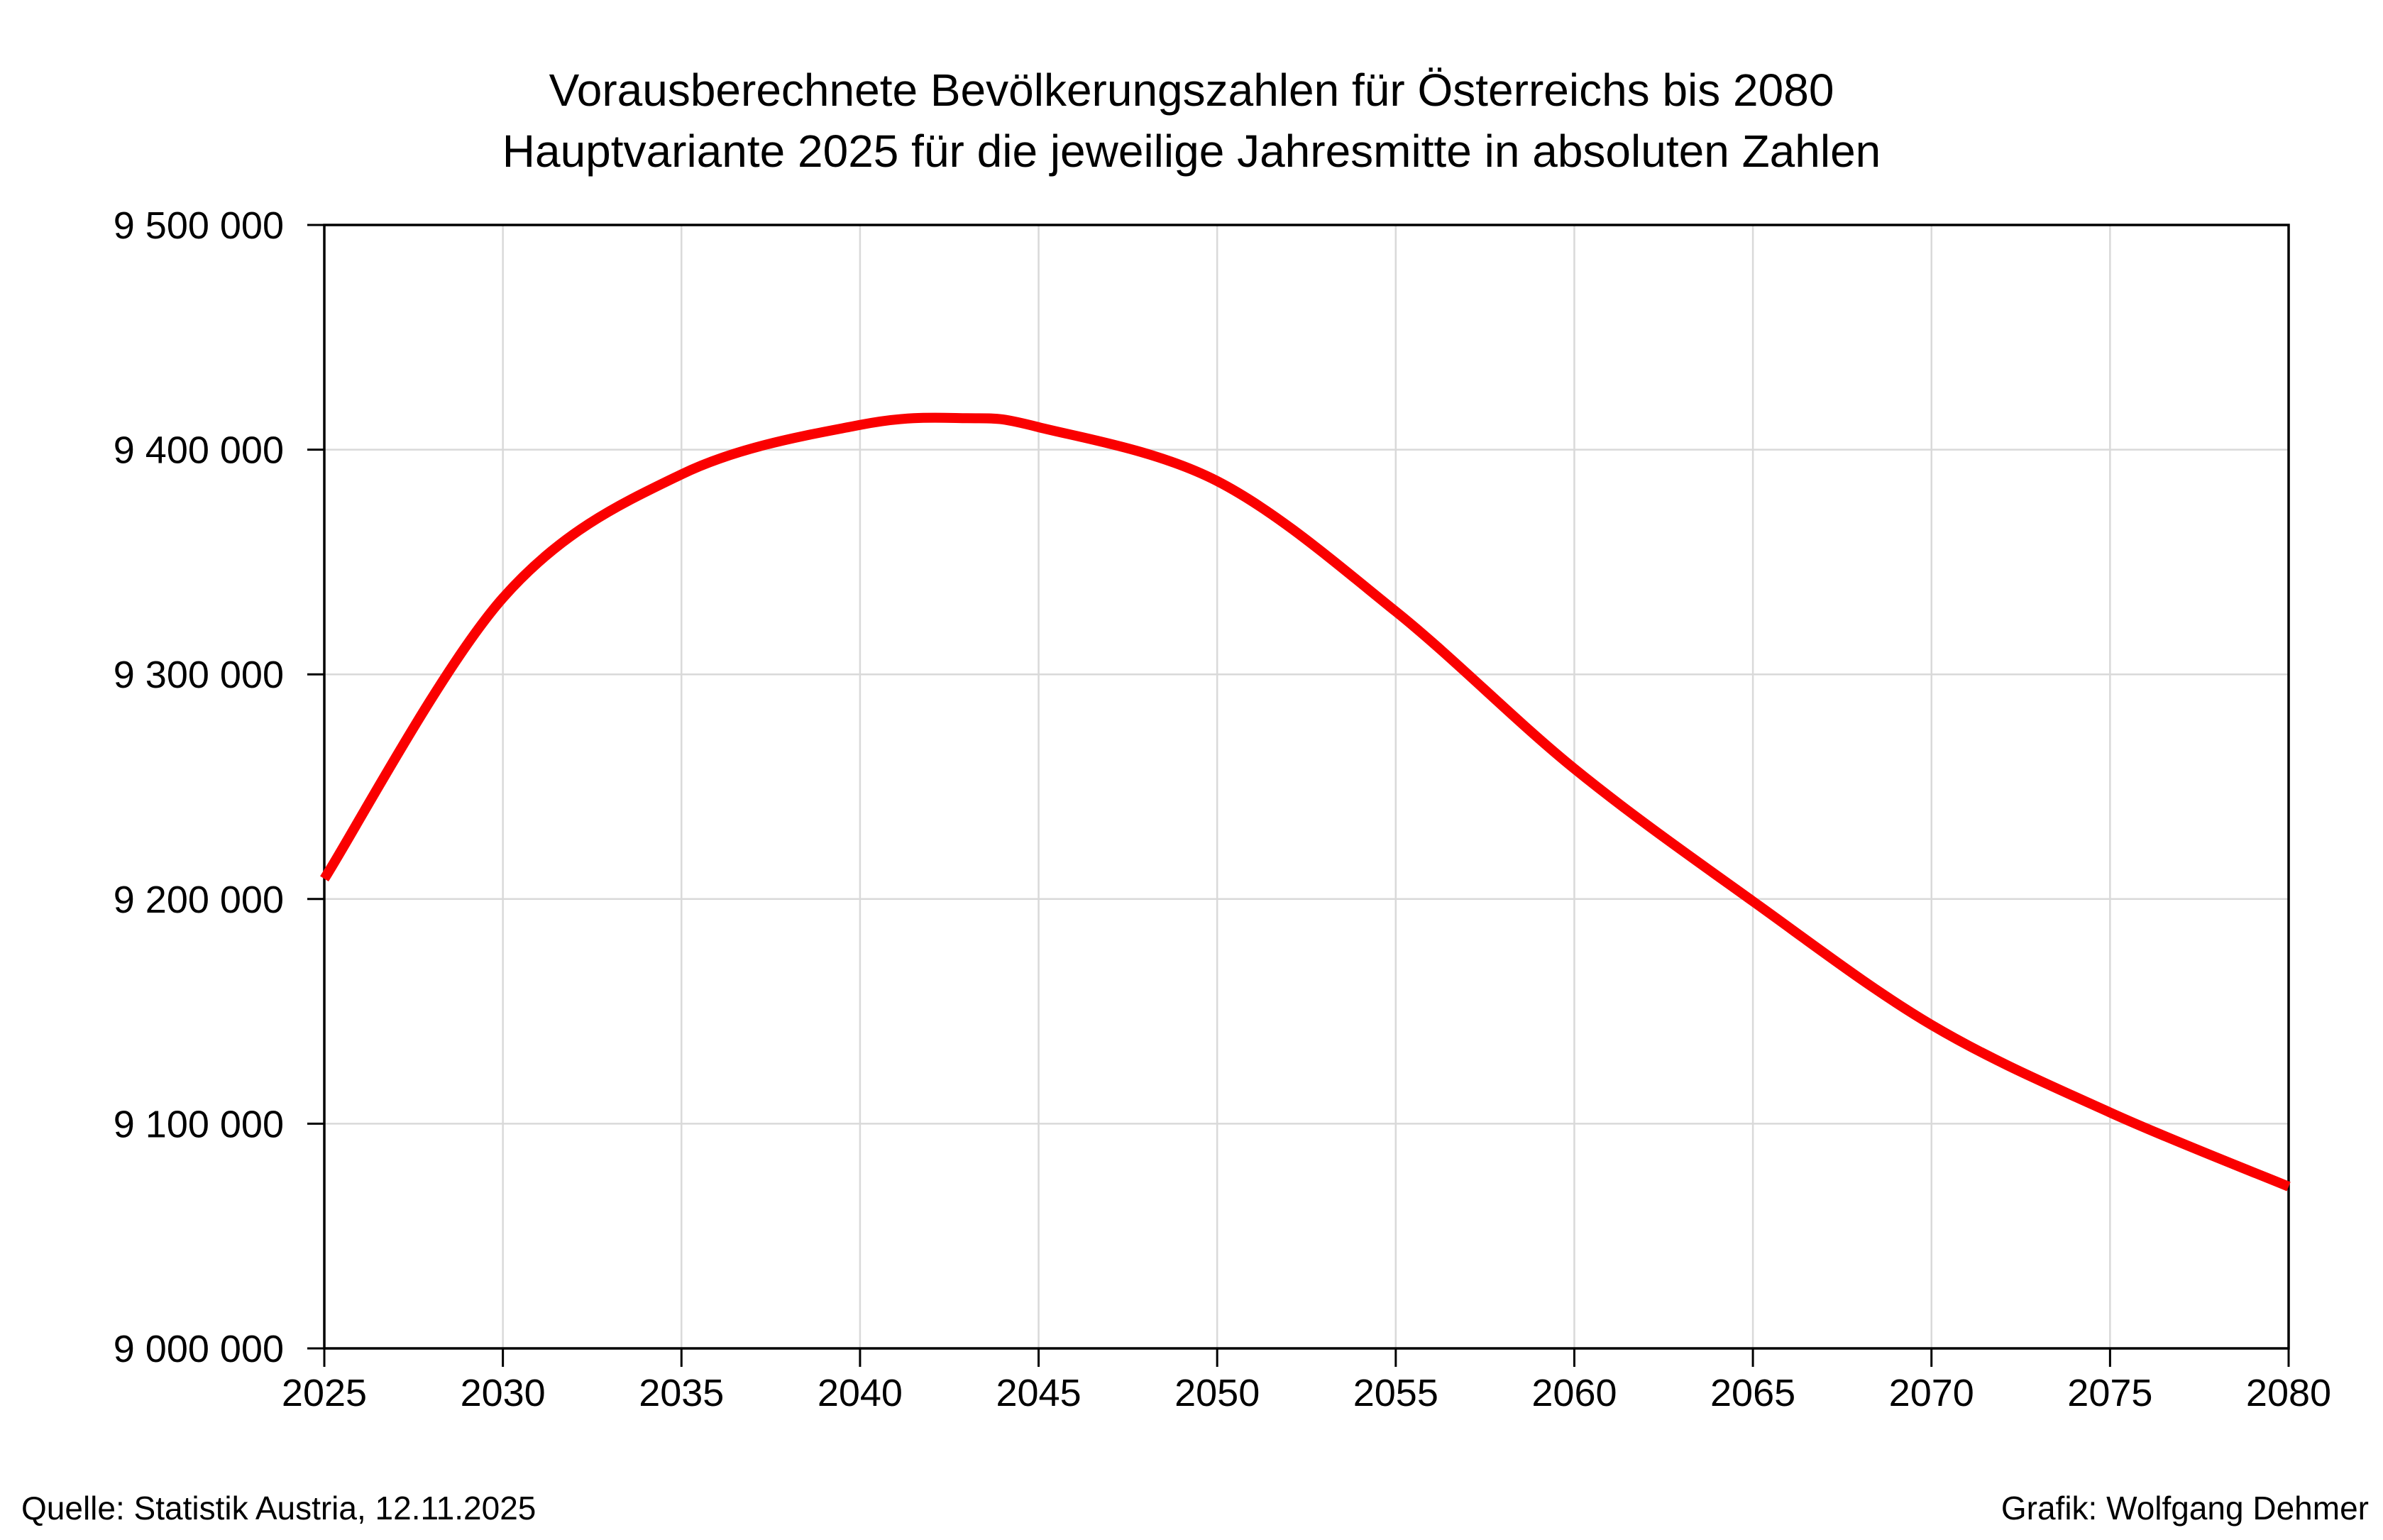 This screenshot has height=1540, width=2383. Describe the element at coordinates (681, 1393) in the screenshot. I see `x-tick-label: 2035` at that location.